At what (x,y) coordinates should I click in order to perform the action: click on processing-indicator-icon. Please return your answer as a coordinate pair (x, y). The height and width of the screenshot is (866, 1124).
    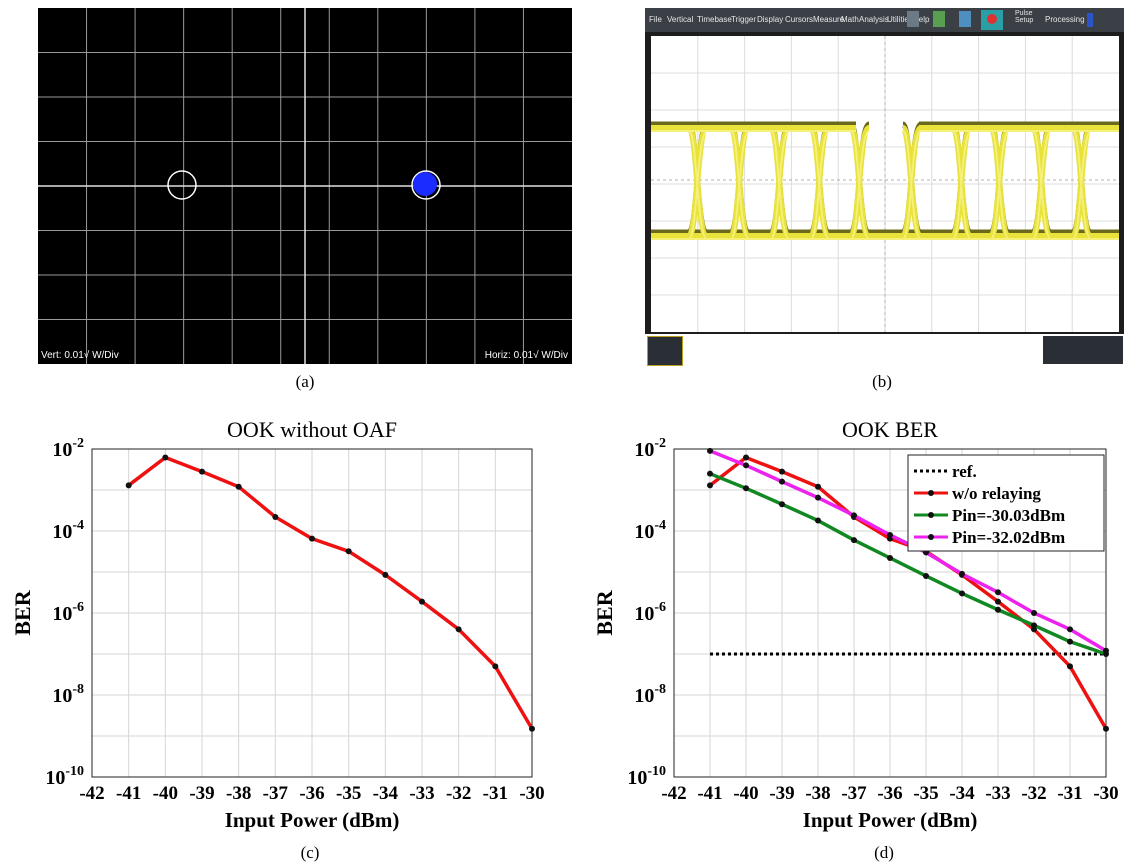
    Looking at the image, I should click on (1090, 20).